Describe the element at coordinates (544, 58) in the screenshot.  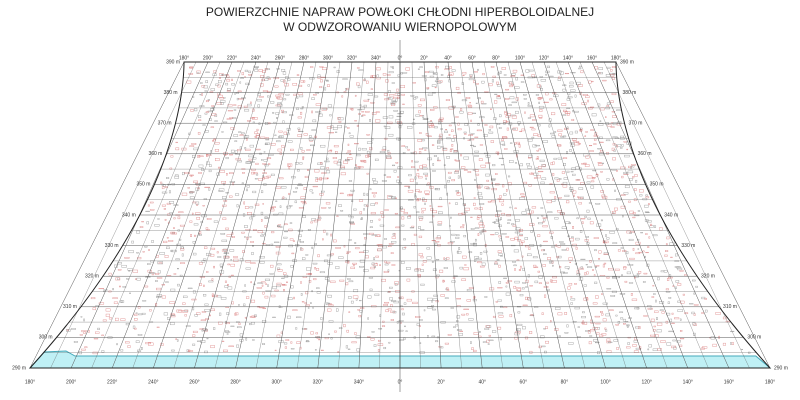
I see `angle-label: 120°` at that location.